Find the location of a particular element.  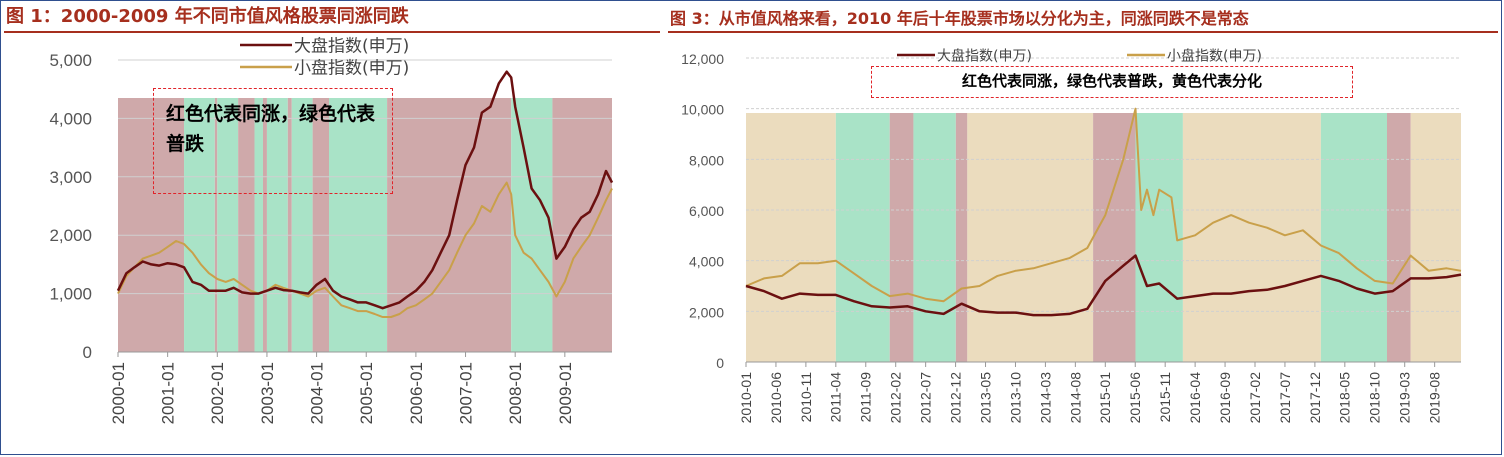

x-tick-label: 2018-05 is located at coordinates (1345, 398).